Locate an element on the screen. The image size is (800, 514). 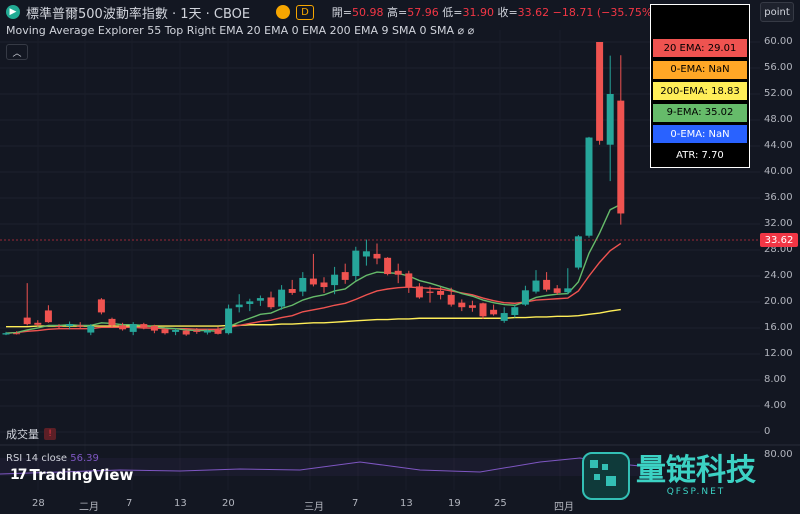
time-axis-label: 7 is located at coordinates (129, 503).